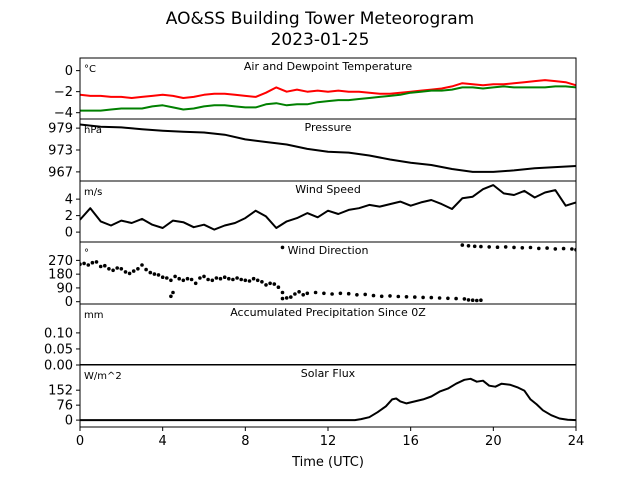 Image resolution: width=640 pixels, height=480 pixels. I want to click on x-tick-label: 12, so click(328, 441).